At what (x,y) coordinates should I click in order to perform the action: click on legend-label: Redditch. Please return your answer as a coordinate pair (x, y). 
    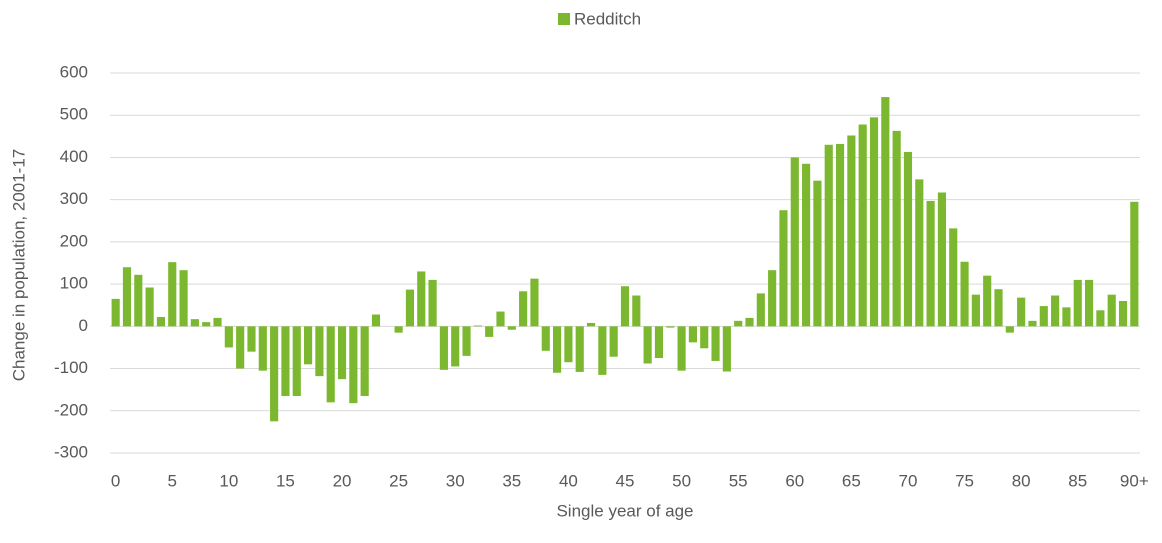
    Looking at the image, I should click on (607, 18).